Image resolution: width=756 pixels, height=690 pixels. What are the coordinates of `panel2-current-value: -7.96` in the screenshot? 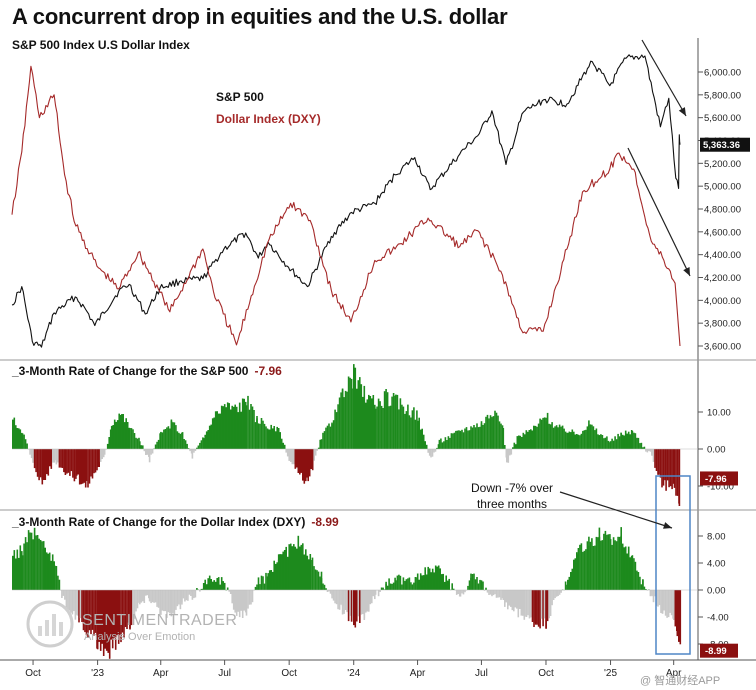 It's located at (716, 479).